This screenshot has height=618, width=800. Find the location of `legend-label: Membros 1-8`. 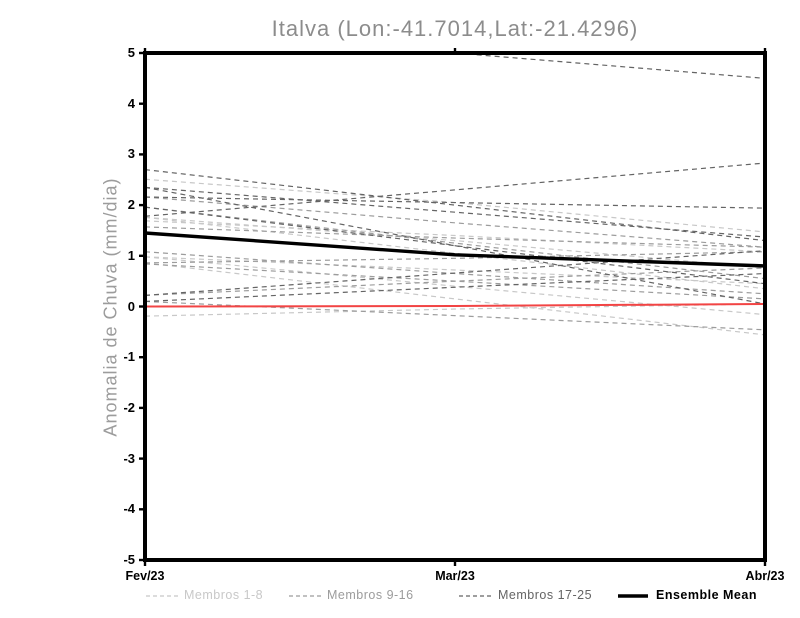

legend-label: Membros 1-8 is located at coordinates (224, 595).